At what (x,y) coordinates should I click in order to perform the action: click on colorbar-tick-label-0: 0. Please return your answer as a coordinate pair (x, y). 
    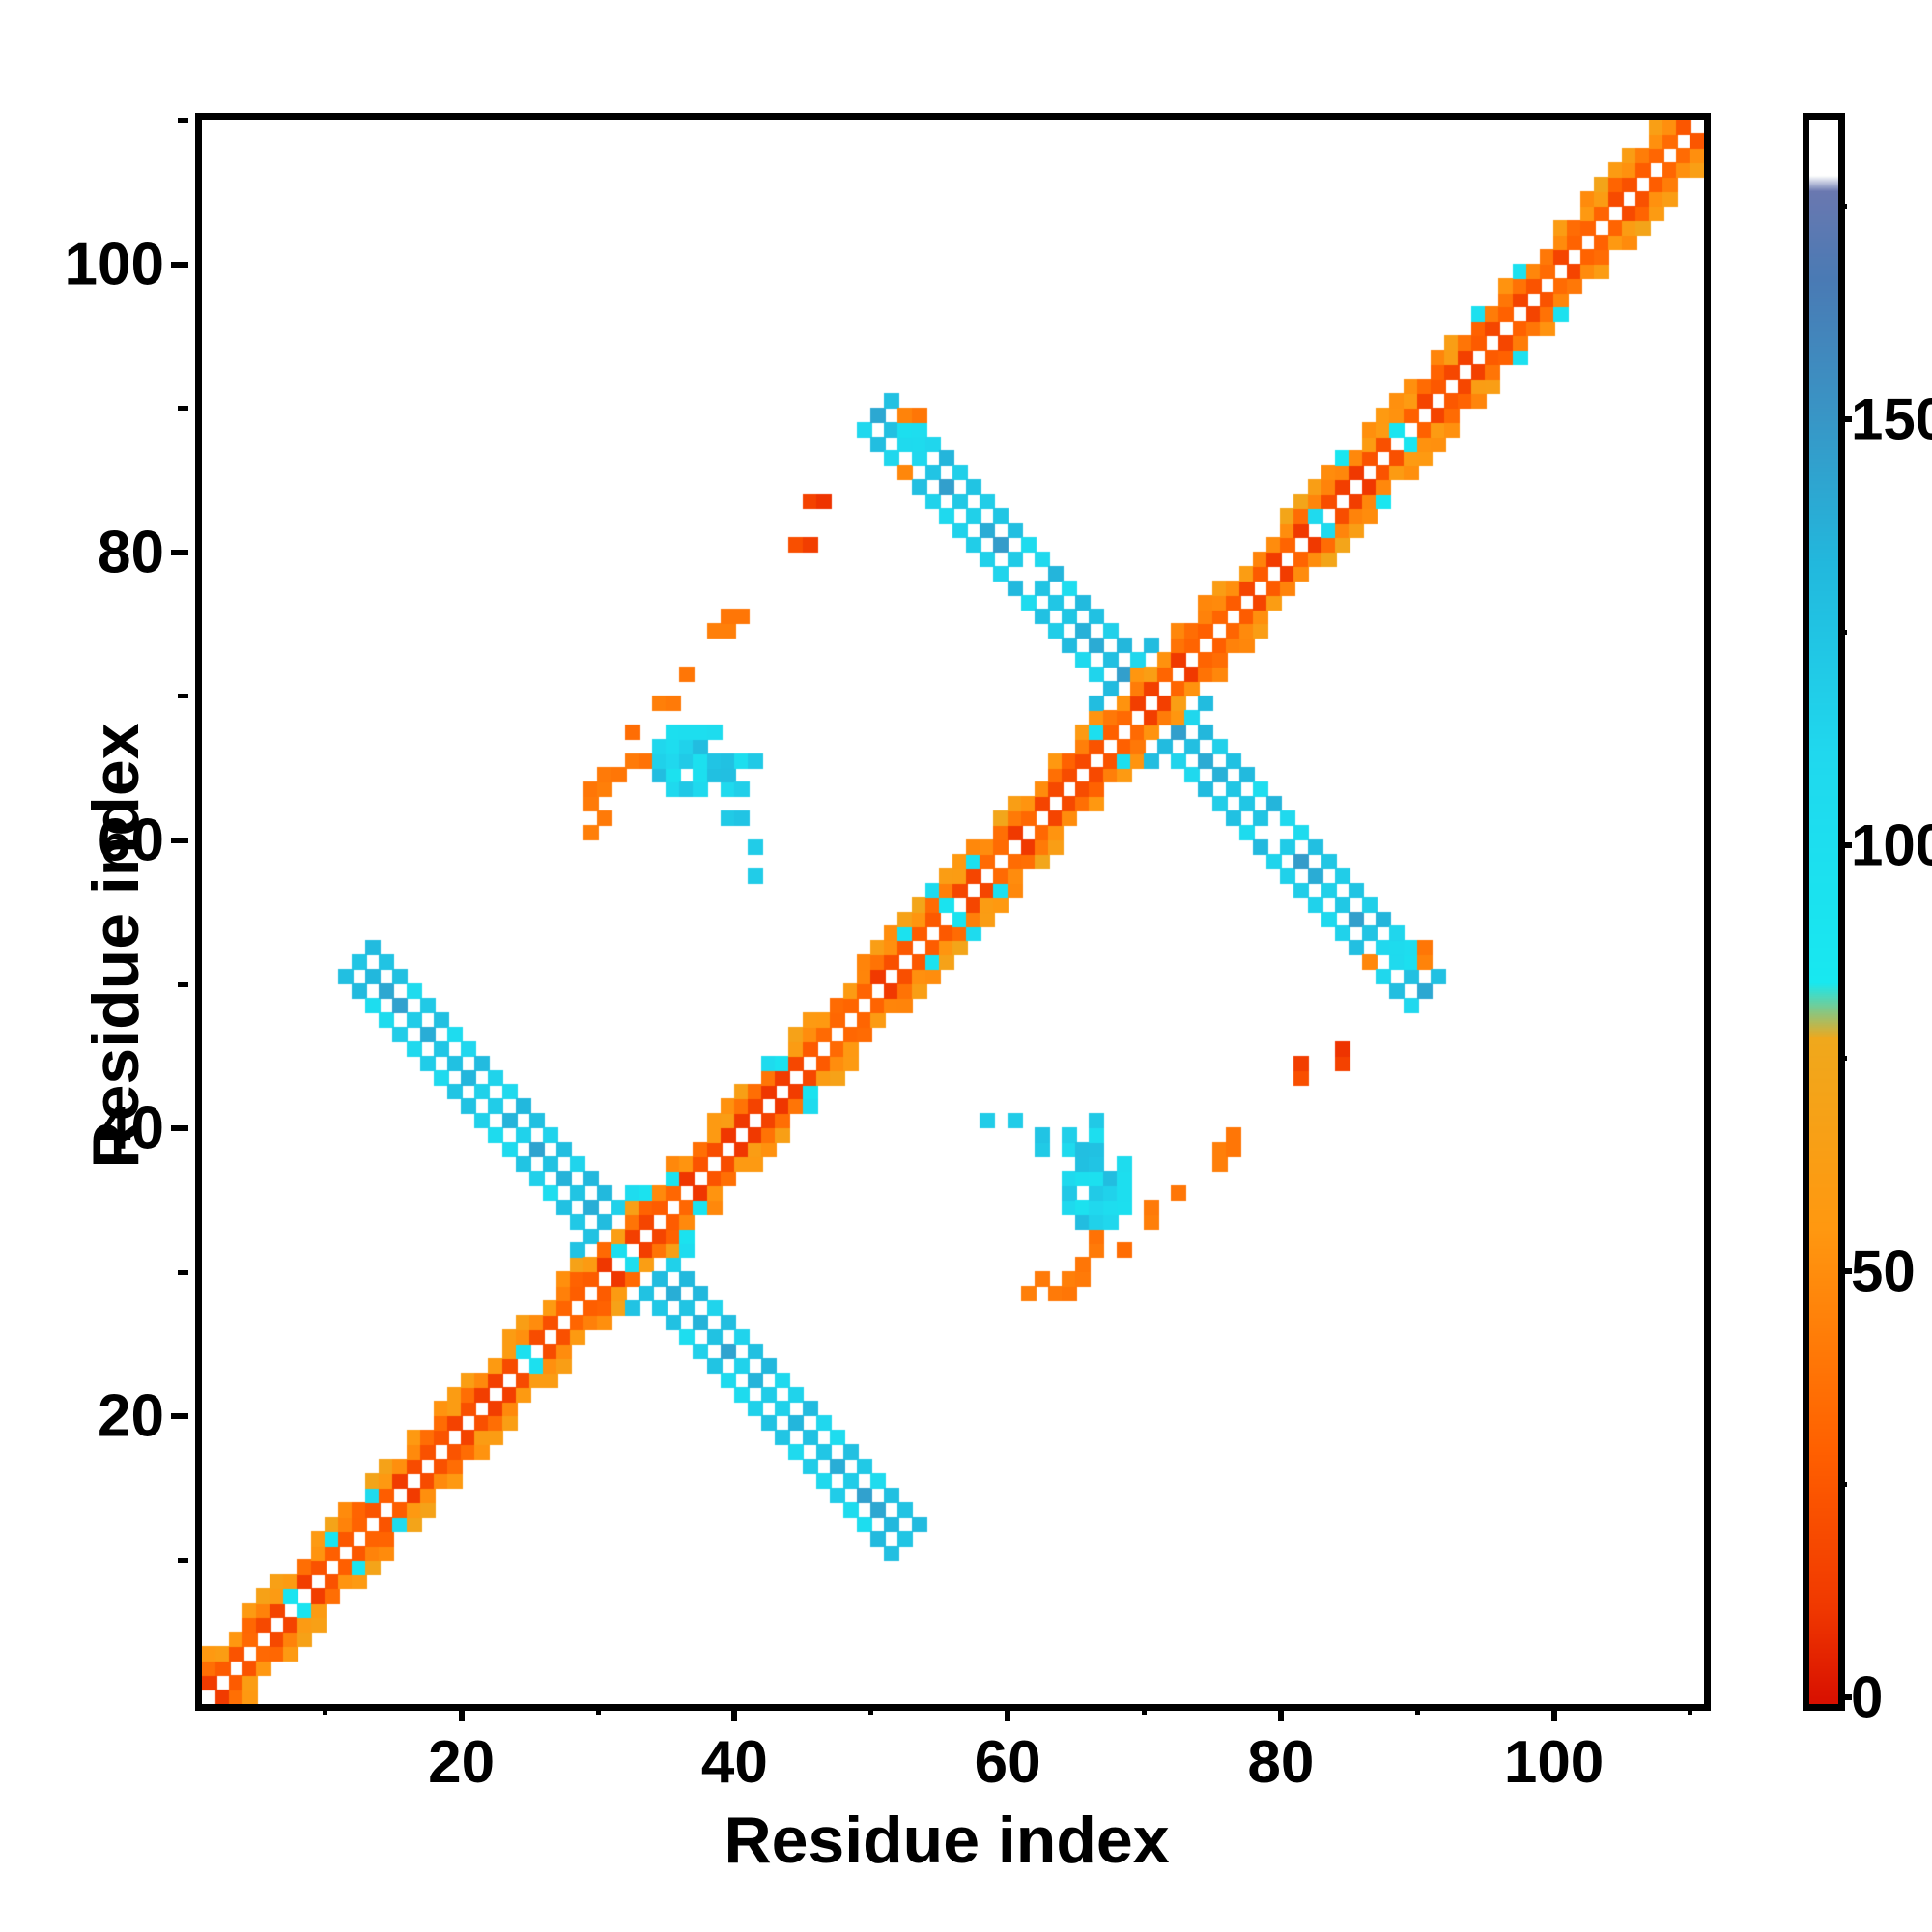
    Looking at the image, I should click on (1867, 1697).